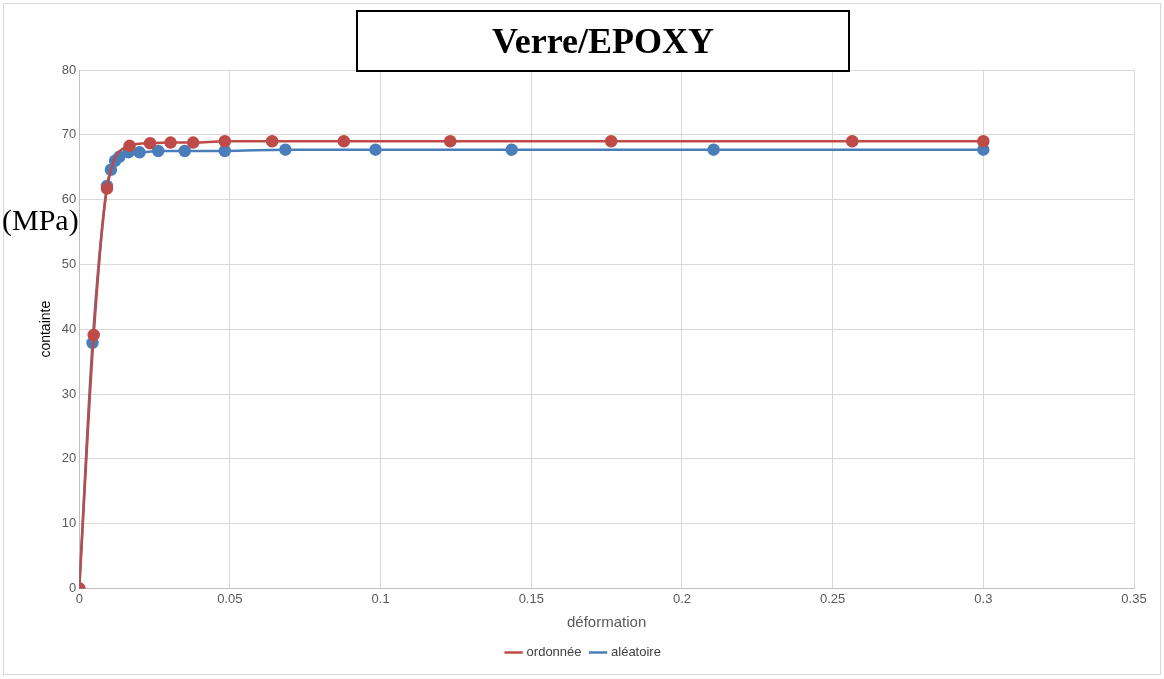  Describe the element at coordinates (69, 393) in the screenshot. I see `y-tick-label: 30` at that location.